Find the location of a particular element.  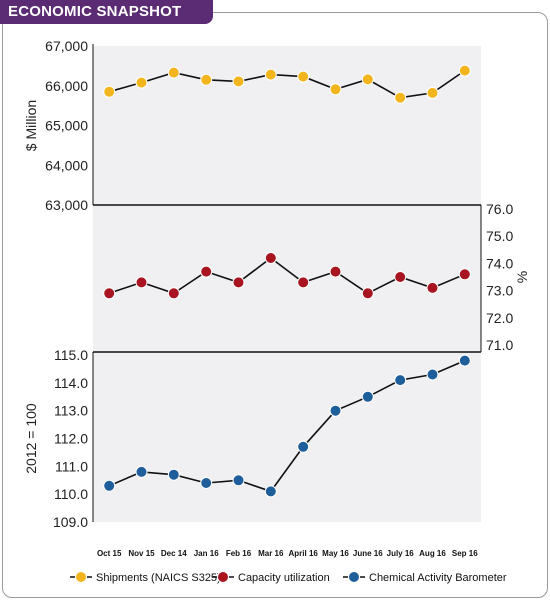

x-tick-label: Nov 15 is located at coordinates (141, 553).